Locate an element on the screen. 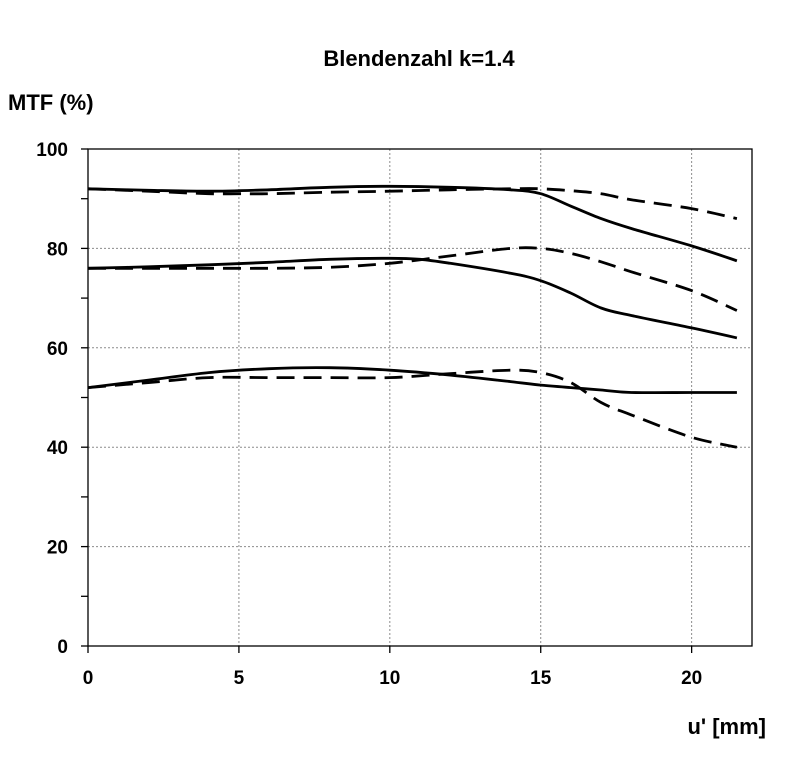 Image resolution: width=804 pixels, height=765 pixels. x-tick-label: 15 is located at coordinates (541, 678).